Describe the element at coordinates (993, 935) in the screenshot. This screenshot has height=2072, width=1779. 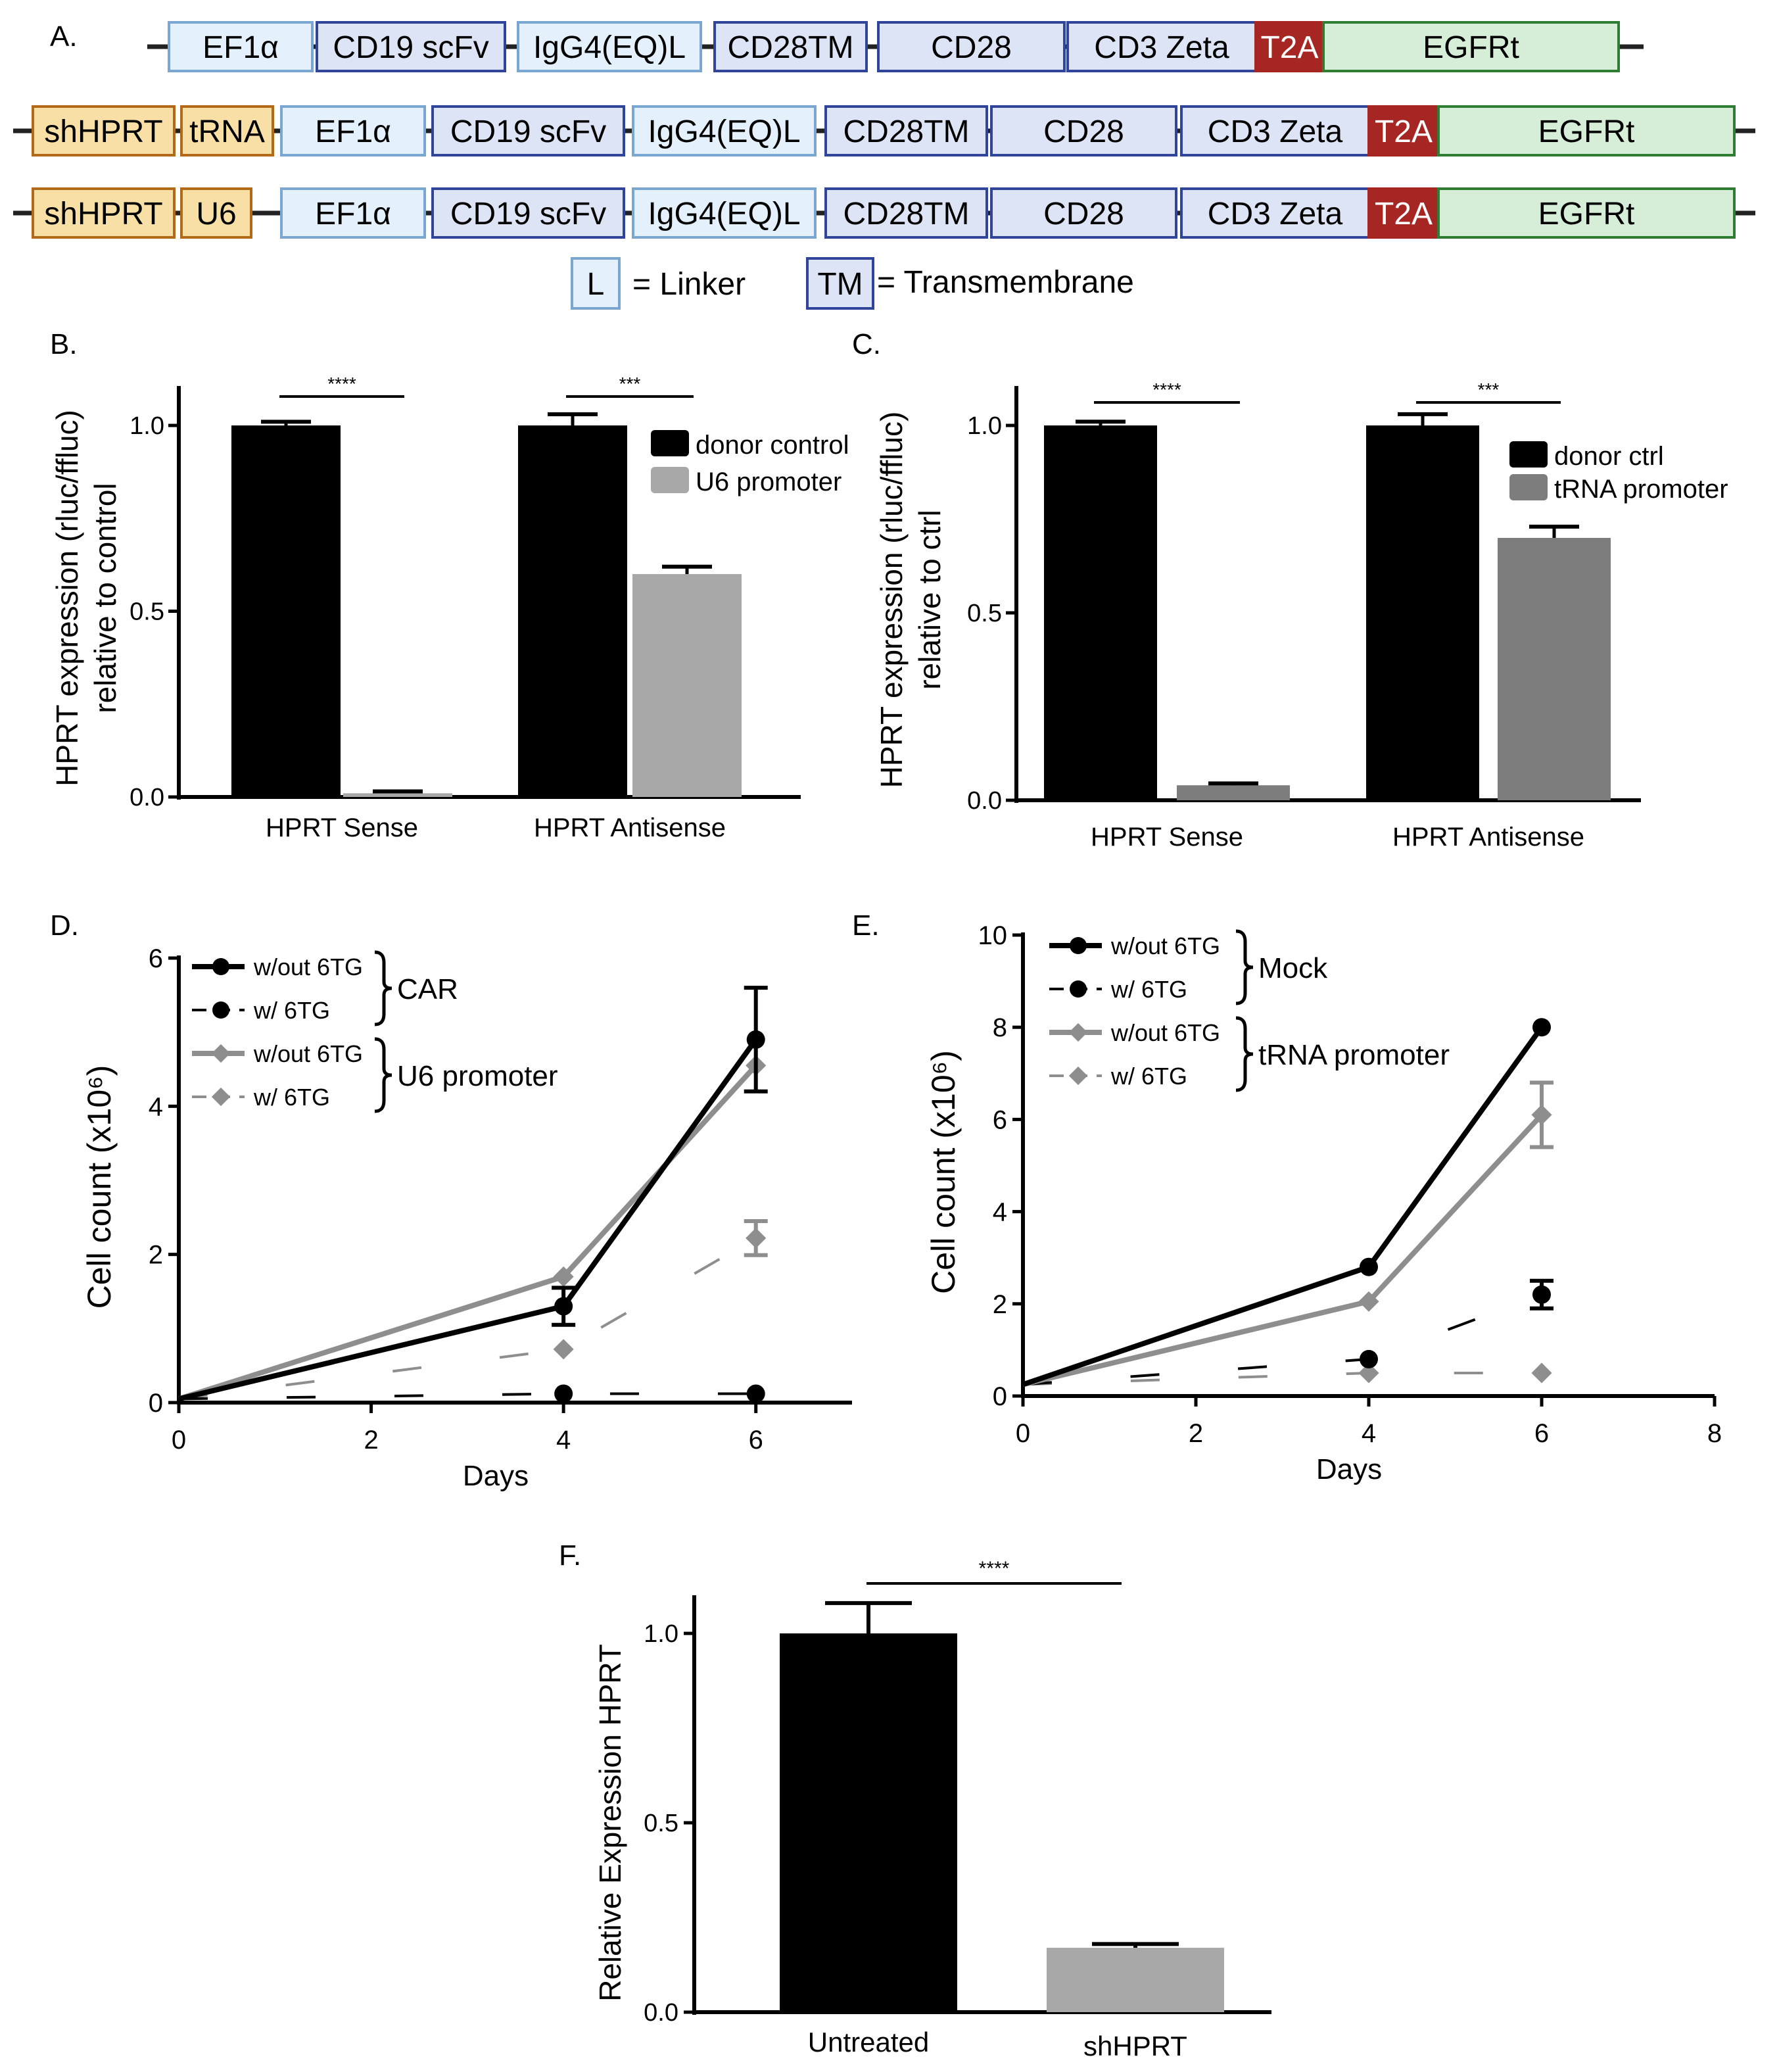
I see `y-tick-label: 10` at that location.